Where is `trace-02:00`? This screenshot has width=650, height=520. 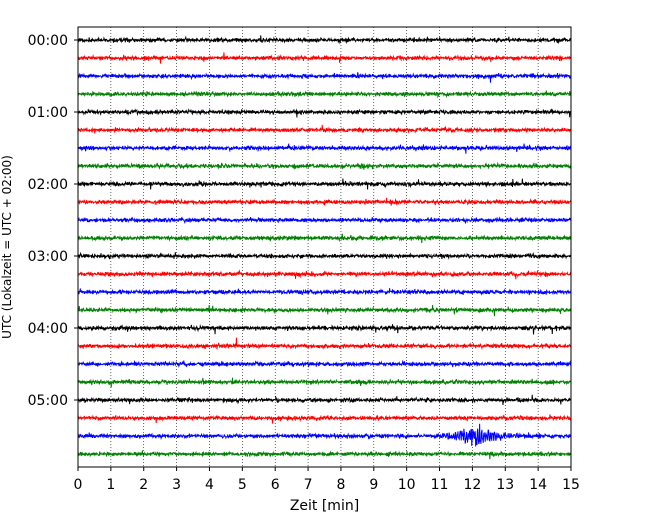 trace-02:00 is located at coordinates (324, 184).